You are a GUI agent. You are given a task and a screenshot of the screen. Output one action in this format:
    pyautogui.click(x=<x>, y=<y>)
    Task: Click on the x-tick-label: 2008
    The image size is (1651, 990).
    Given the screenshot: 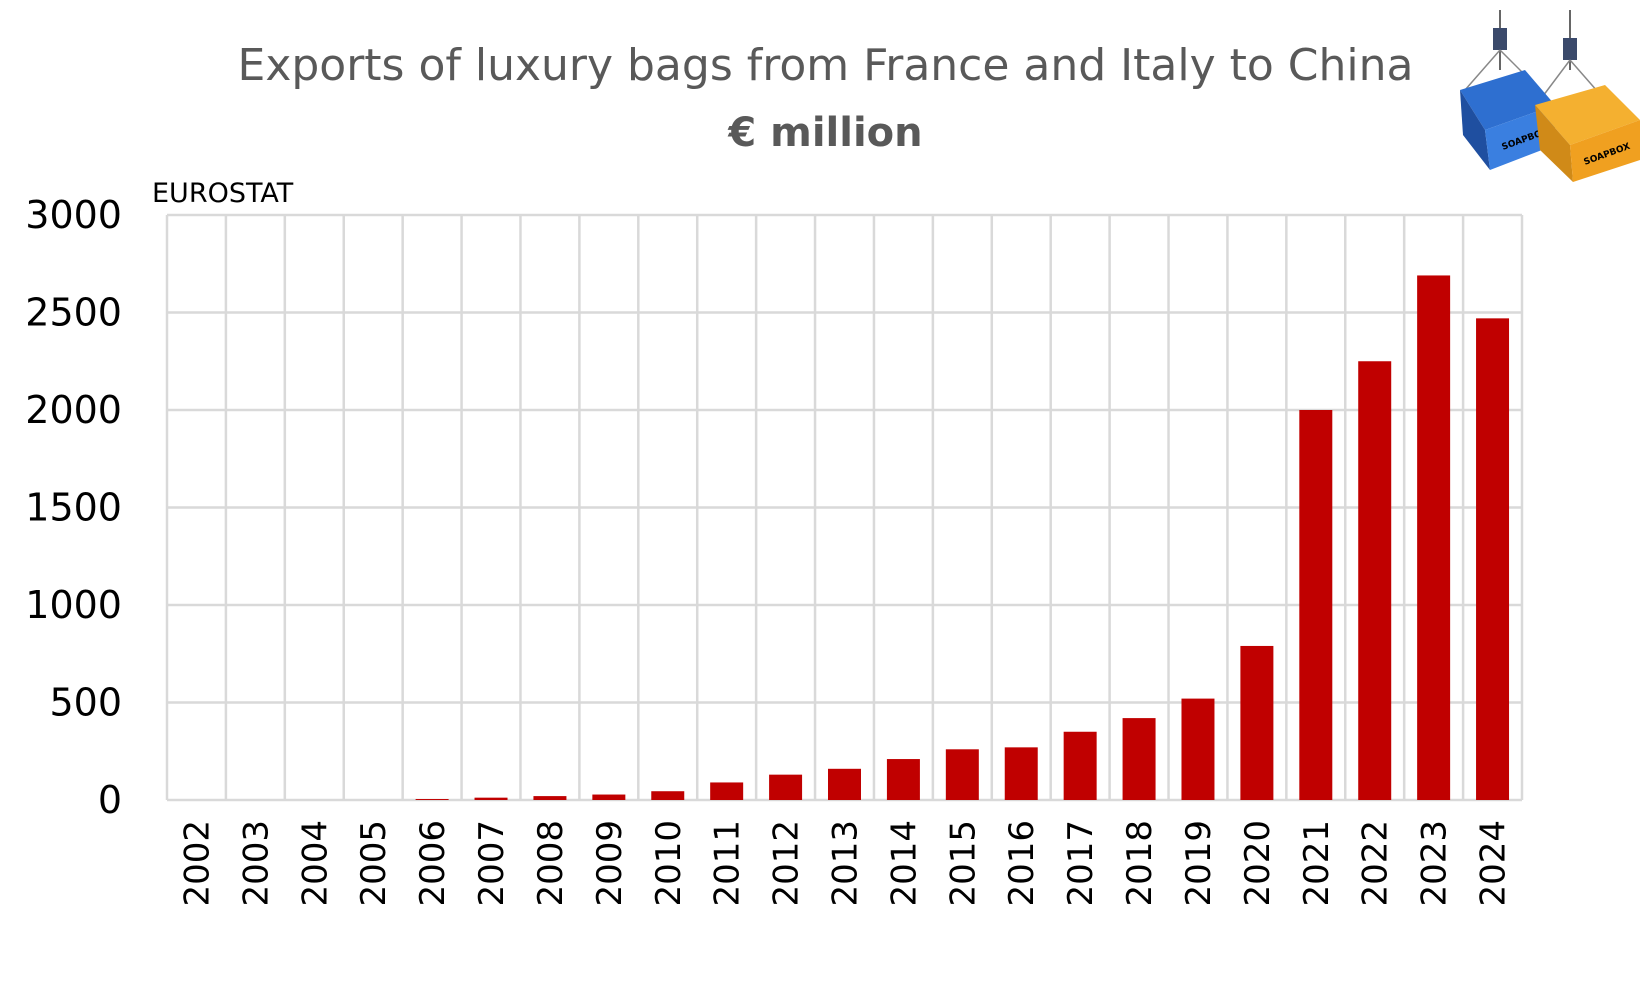 What is the action you would take?
    pyautogui.click(x=551, y=863)
    